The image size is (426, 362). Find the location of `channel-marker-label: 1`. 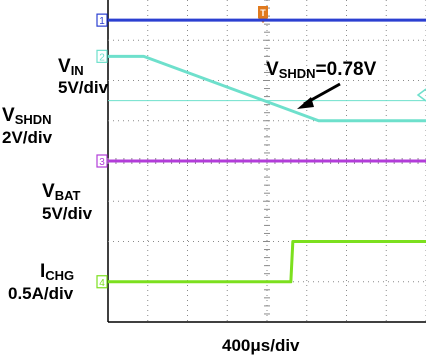

channel-marker-label: 1 is located at coordinates (102, 21).